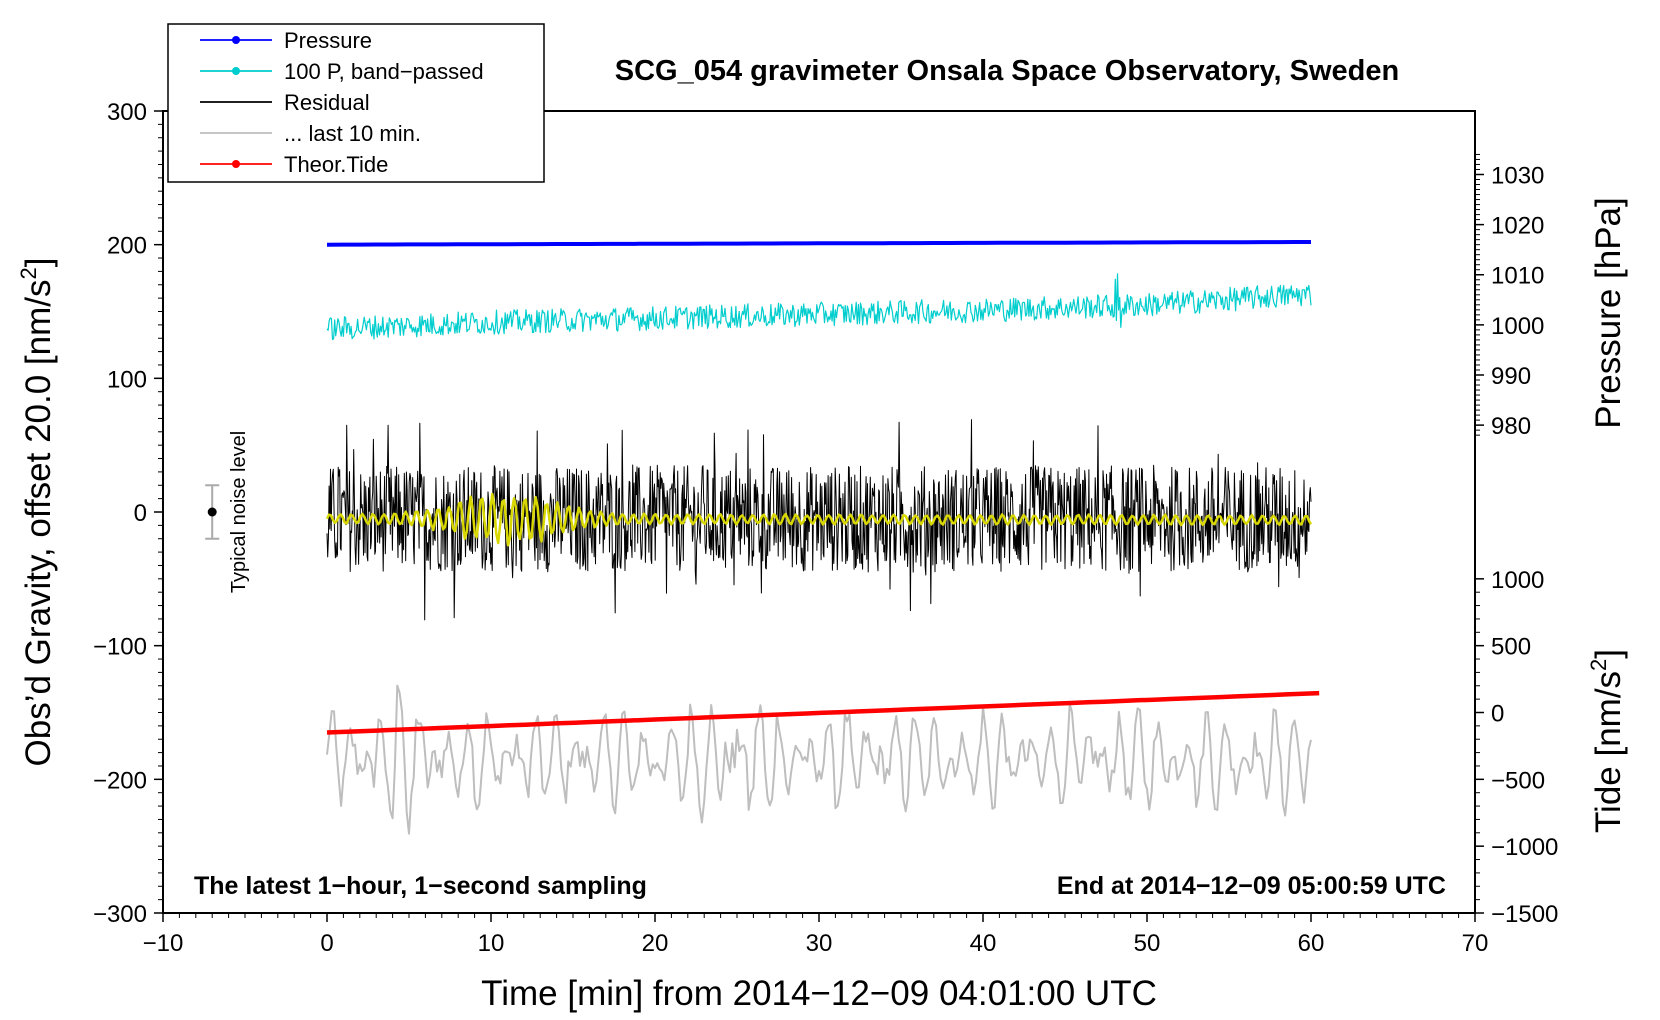  Describe the element at coordinates (818, 243) in the screenshot. I see `series-pressure` at that location.